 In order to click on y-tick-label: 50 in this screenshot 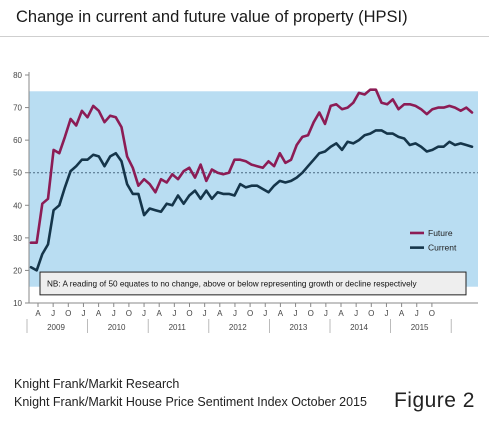, I will do `click(17, 173)`.